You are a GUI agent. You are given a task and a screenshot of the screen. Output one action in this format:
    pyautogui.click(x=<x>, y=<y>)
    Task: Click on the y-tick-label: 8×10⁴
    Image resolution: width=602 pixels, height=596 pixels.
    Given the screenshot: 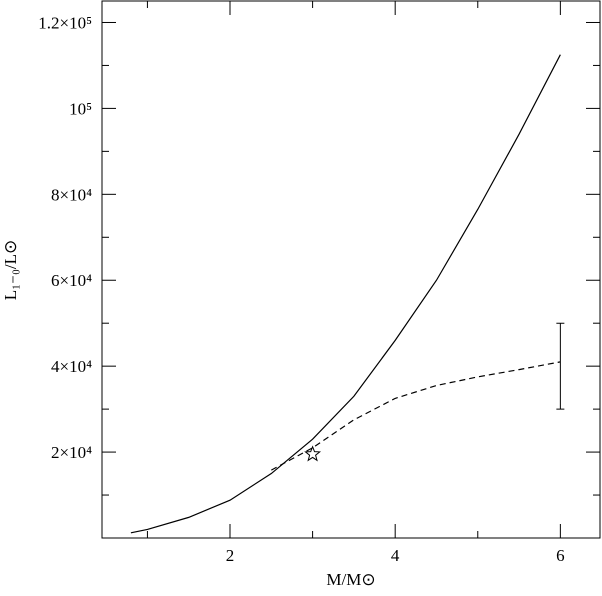 What is the action you would take?
    pyautogui.click(x=71, y=194)
    